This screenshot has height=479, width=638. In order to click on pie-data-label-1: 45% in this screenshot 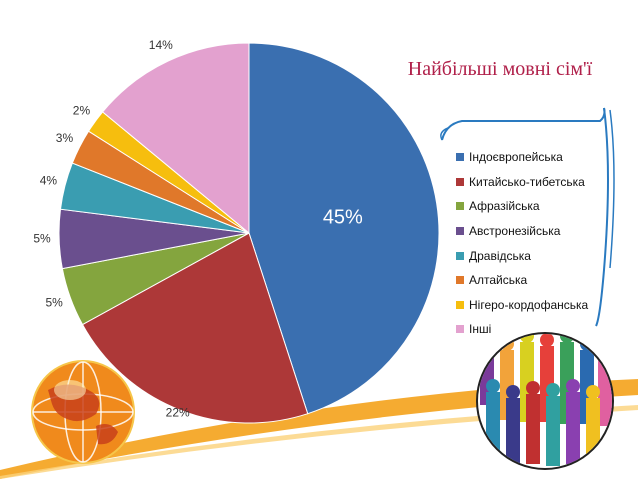, I will do `click(343, 217)`.